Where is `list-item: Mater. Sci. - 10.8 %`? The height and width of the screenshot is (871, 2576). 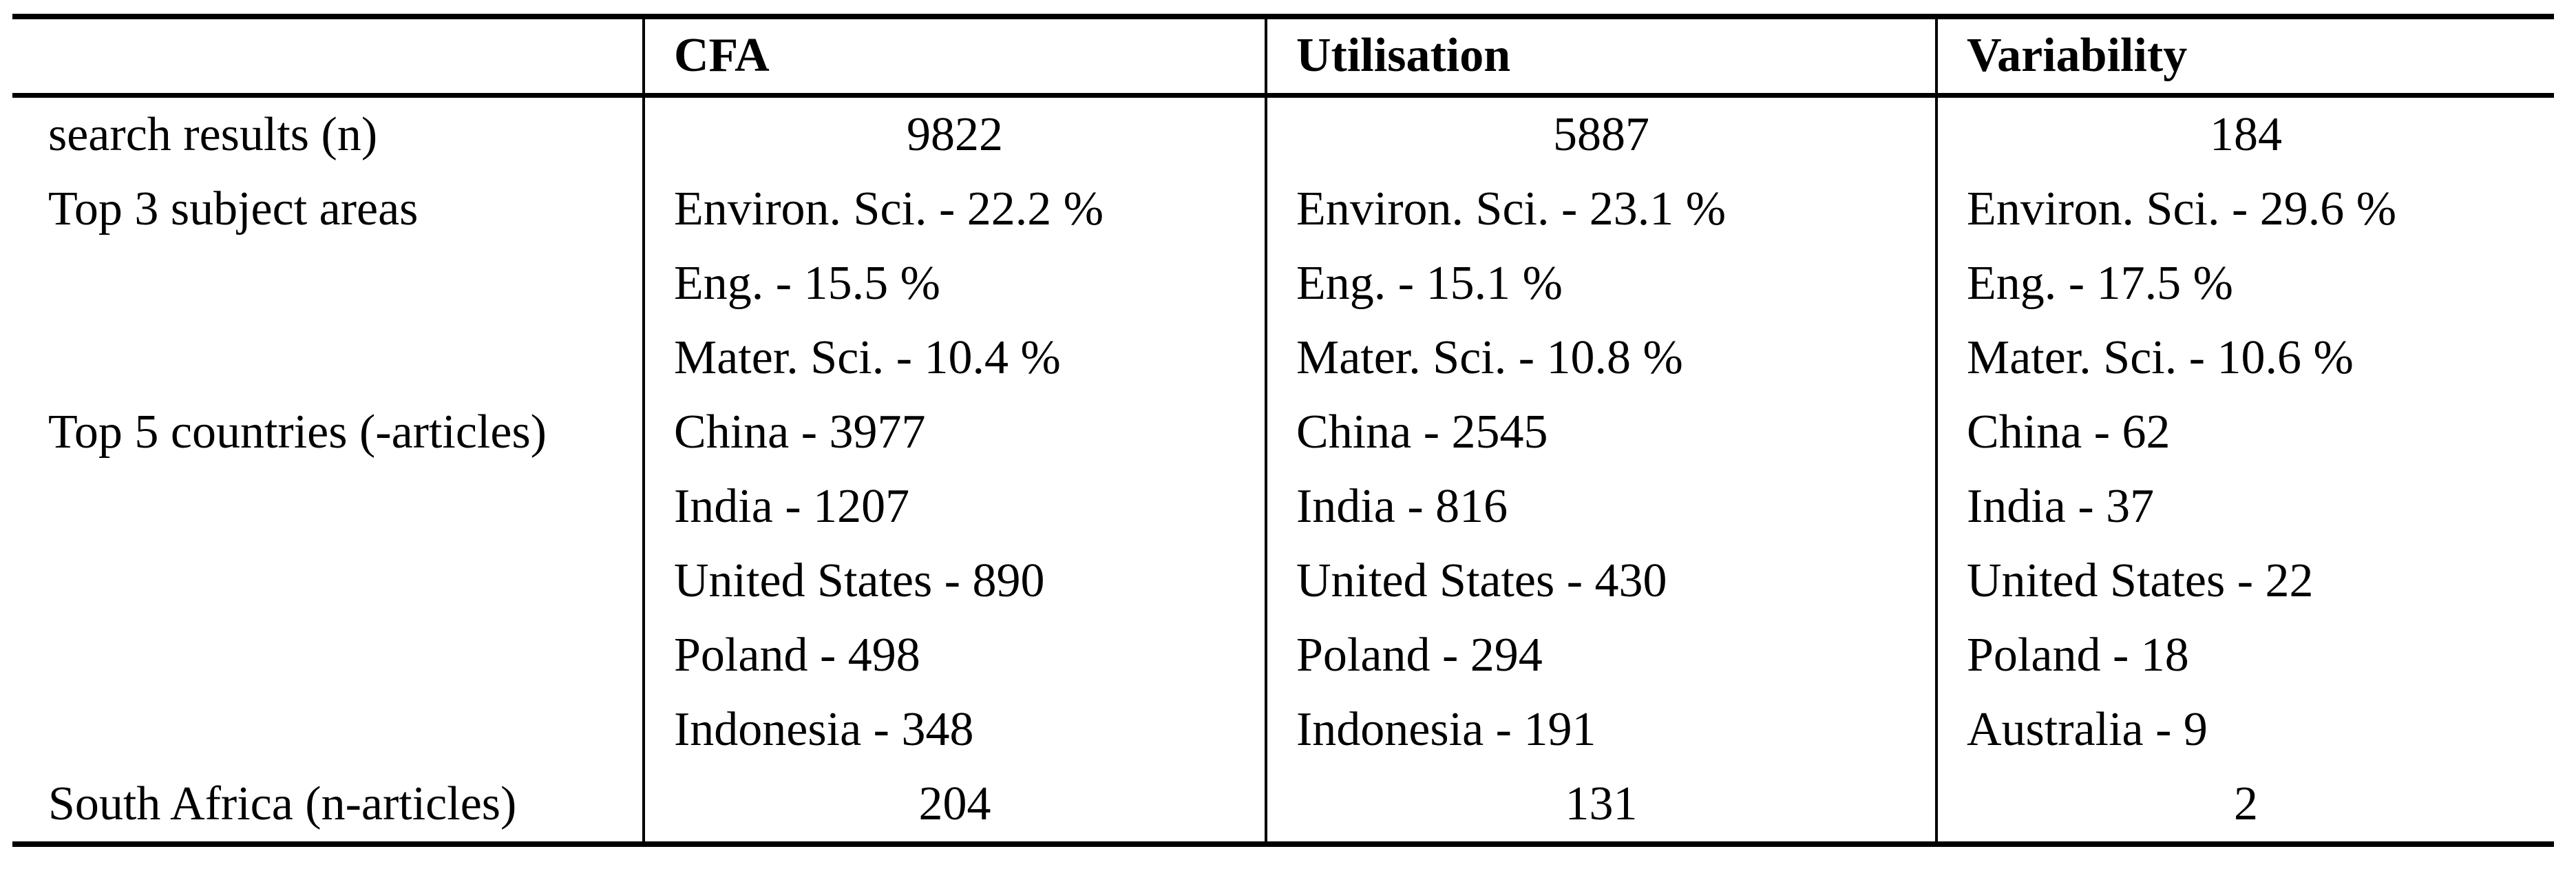 list-item: Mater. Sci. - 10.8 % is located at coordinates (1490, 357).